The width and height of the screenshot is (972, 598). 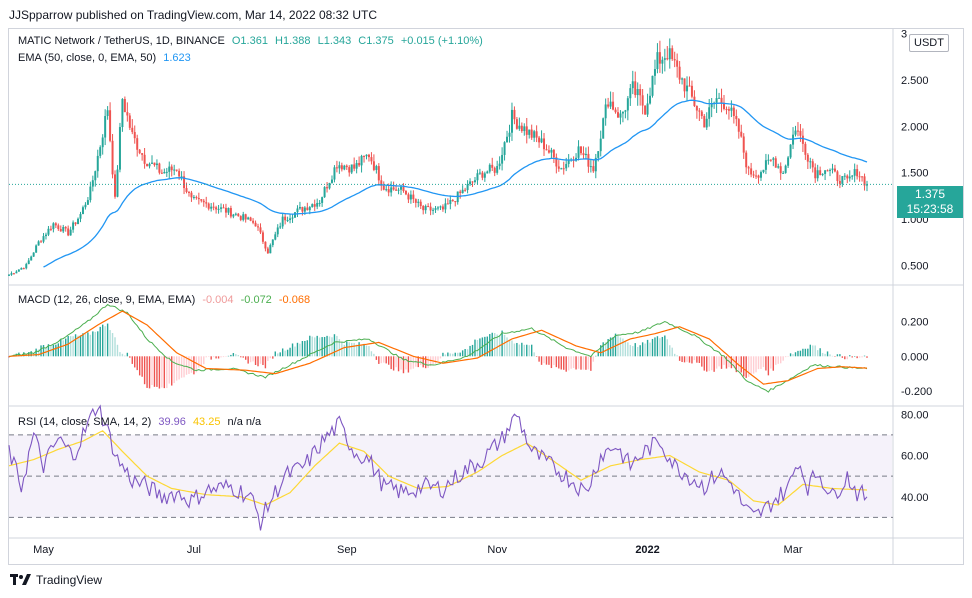 What do you see at coordinates (930, 194) in the screenshot?
I see `last-price: 1.375` at bounding box center [930, 194].